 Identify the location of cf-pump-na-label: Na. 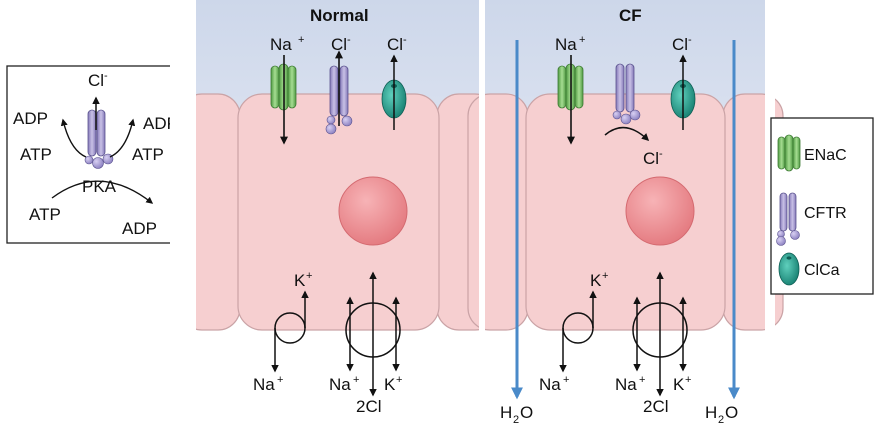
(550, 384).